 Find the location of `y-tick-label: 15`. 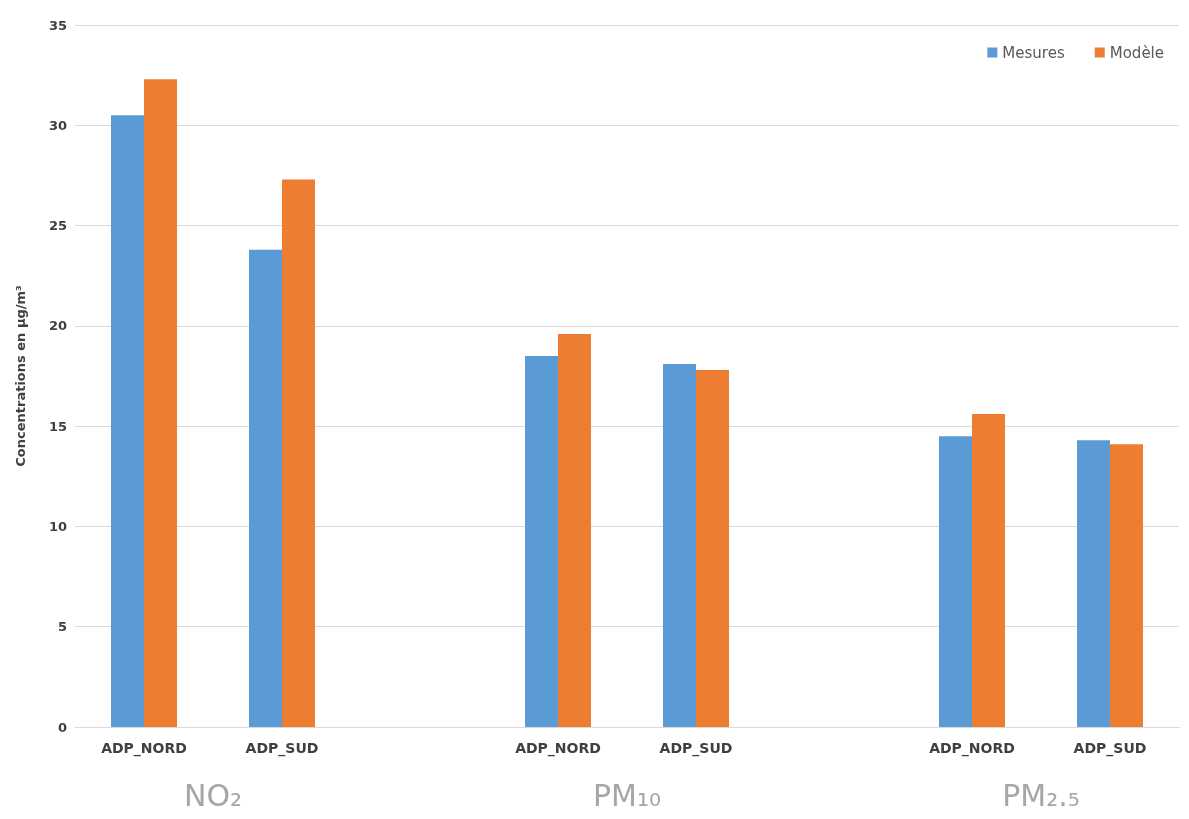

y-tick-label: 15 is located at coordinates (57, 426).